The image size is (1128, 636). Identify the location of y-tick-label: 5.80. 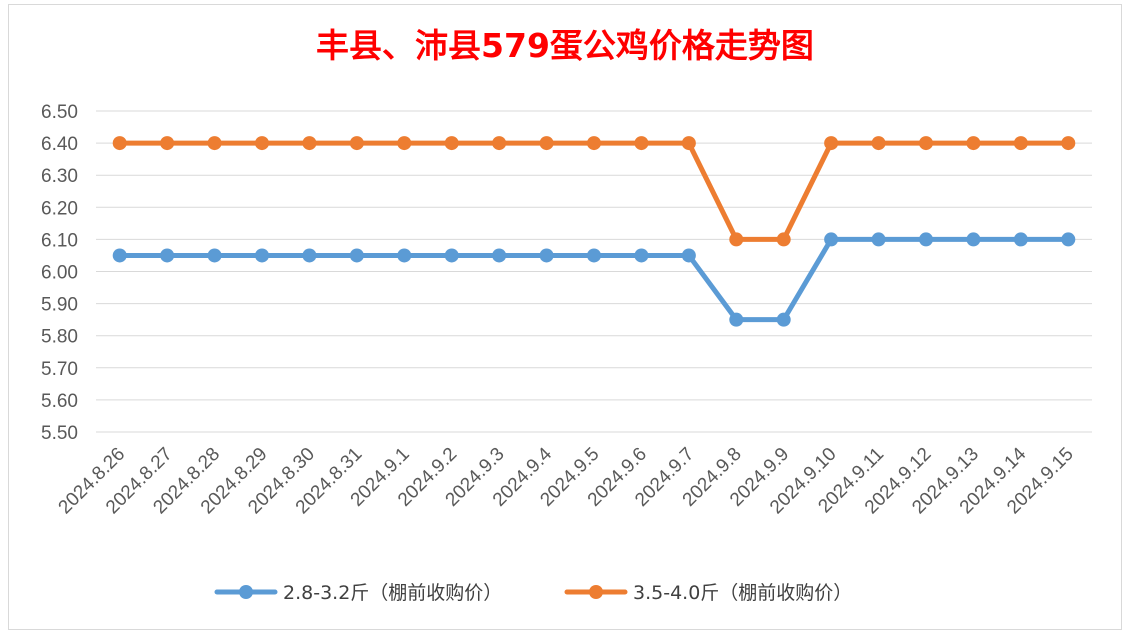
(59, 337).